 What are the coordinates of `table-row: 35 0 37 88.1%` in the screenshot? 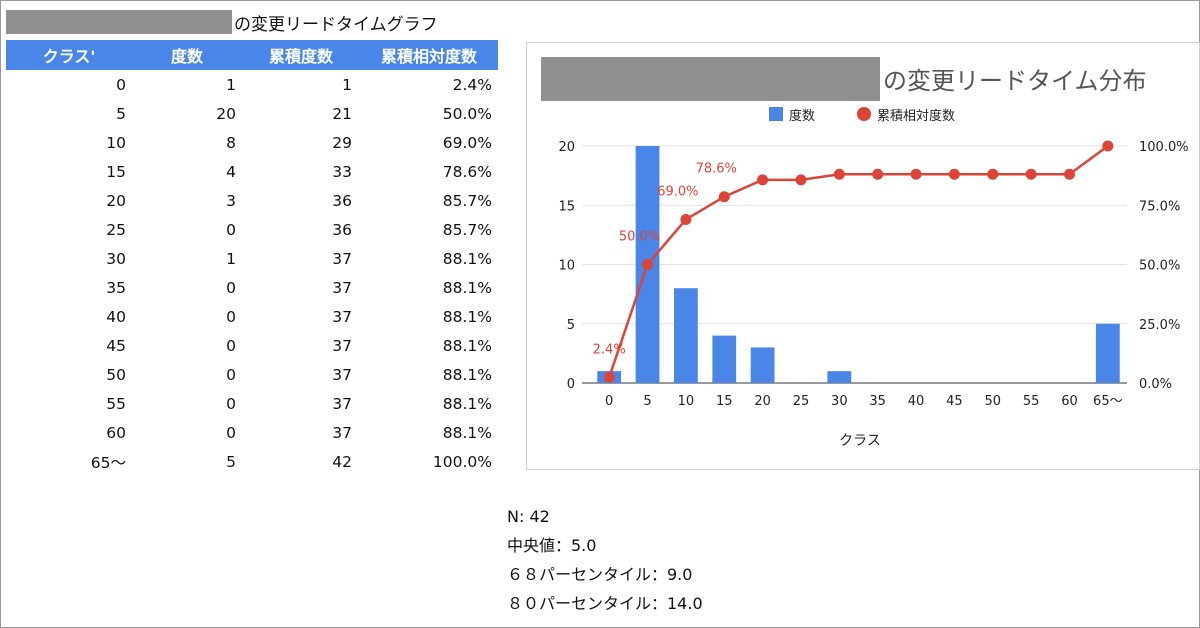 It's located at (252, 287).